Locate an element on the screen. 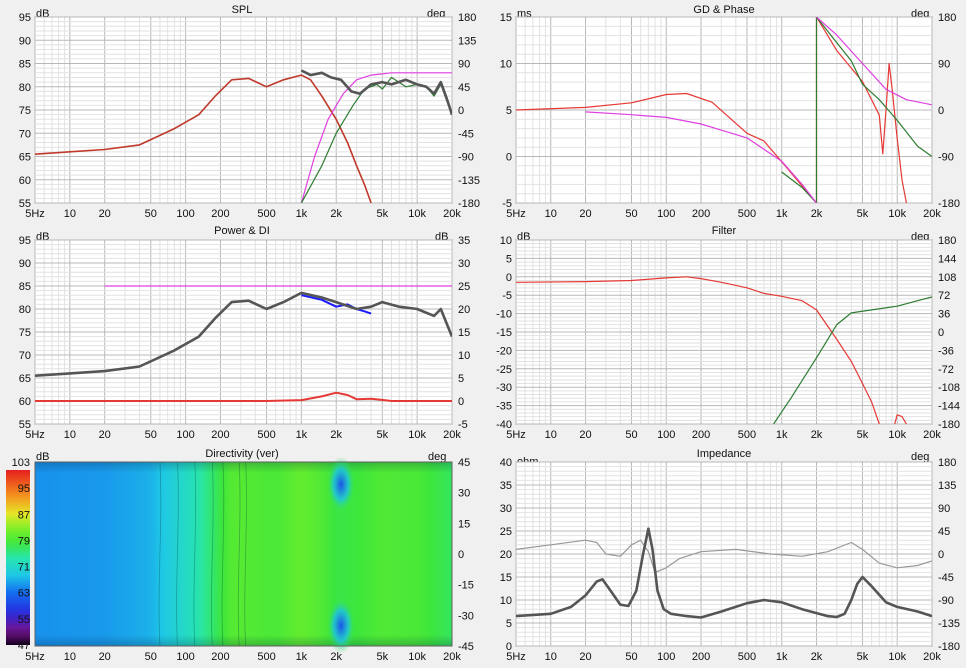 The image size is (966, 668). spl-right-tick-label: -135 is located at coordinates (469, 181).